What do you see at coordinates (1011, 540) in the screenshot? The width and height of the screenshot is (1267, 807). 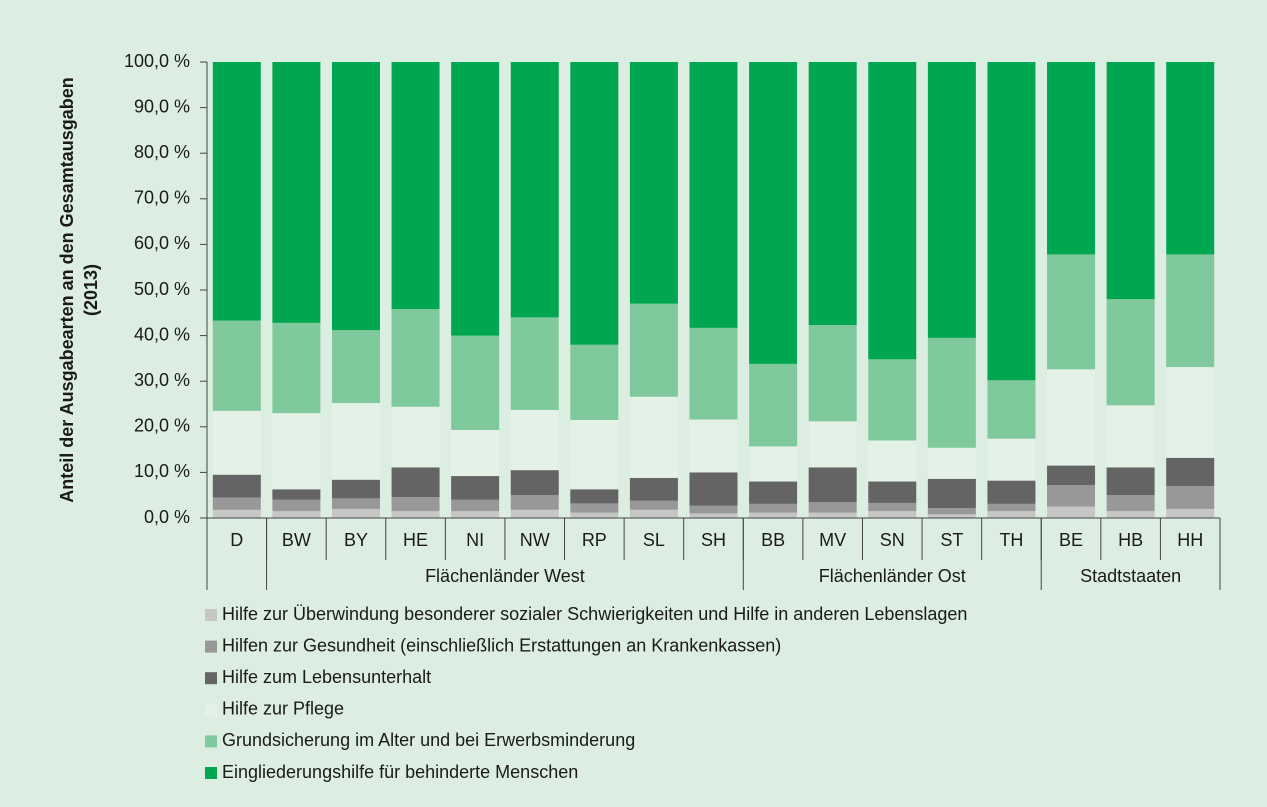 I see `x-tick-label: TH` at bounding box center [1011, 540].